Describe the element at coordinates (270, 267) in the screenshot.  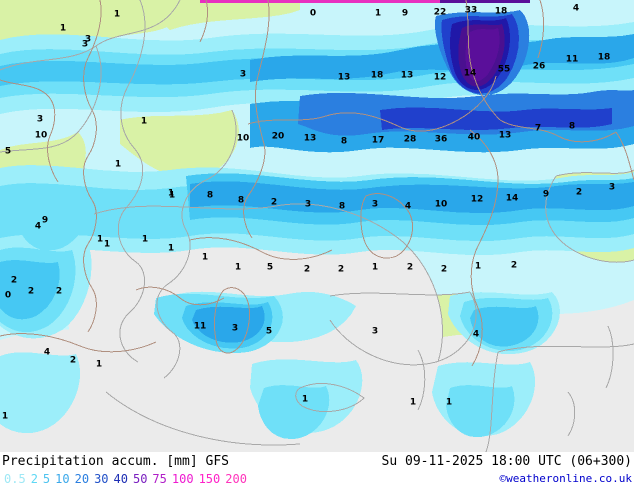
I see `precip-value-label: 5` at that location.